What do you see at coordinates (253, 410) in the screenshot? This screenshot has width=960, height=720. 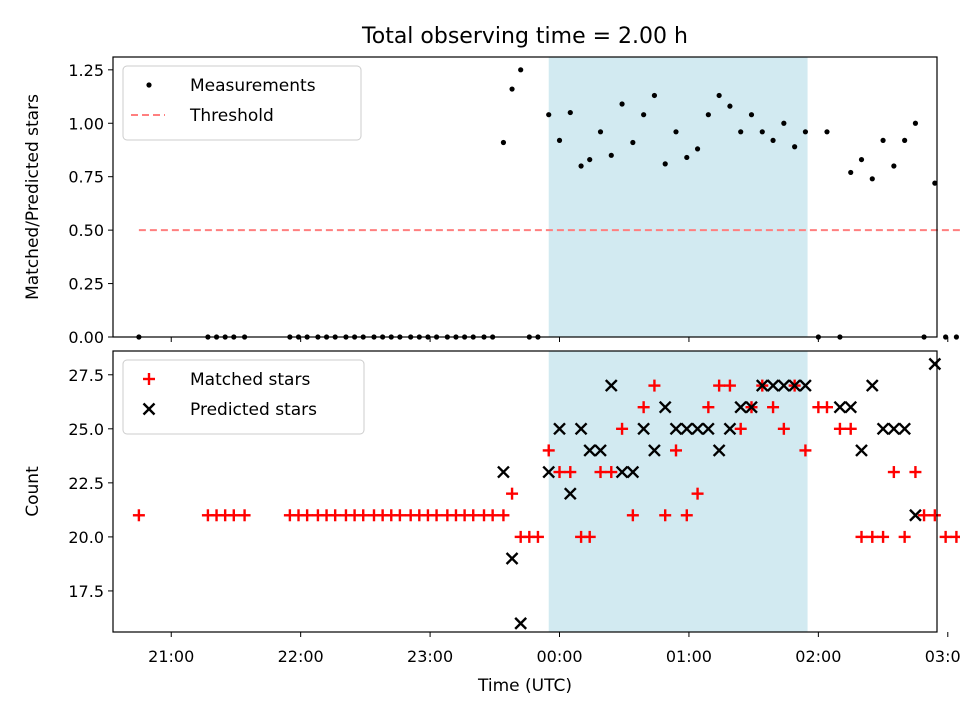 I see `legend-label: Predicted stars` at bounding box center [253, 410].